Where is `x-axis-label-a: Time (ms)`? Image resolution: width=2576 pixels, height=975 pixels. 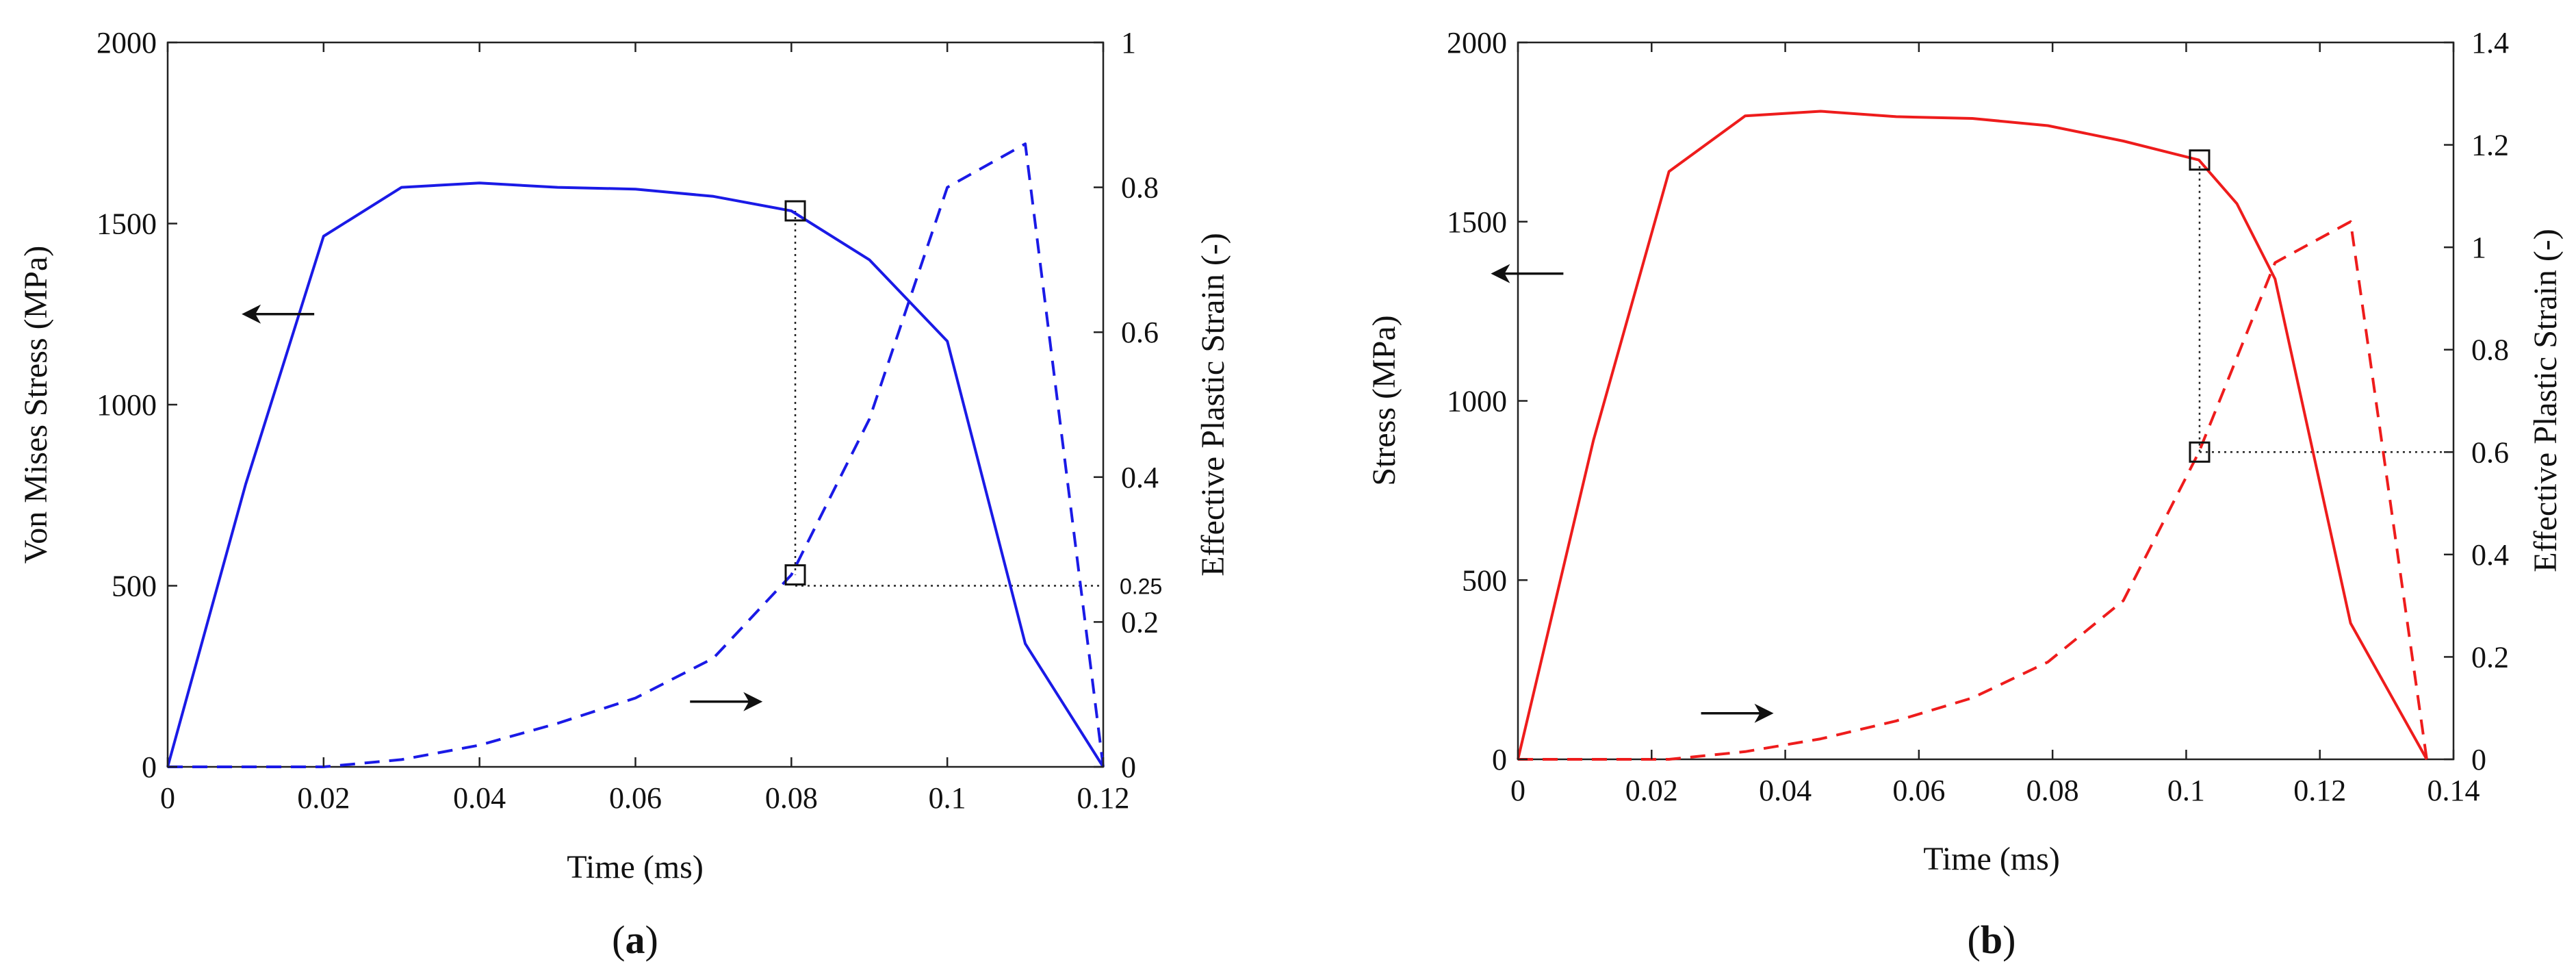
x-axis-label-a: Time (ms) is located at coordinates (635, 867).